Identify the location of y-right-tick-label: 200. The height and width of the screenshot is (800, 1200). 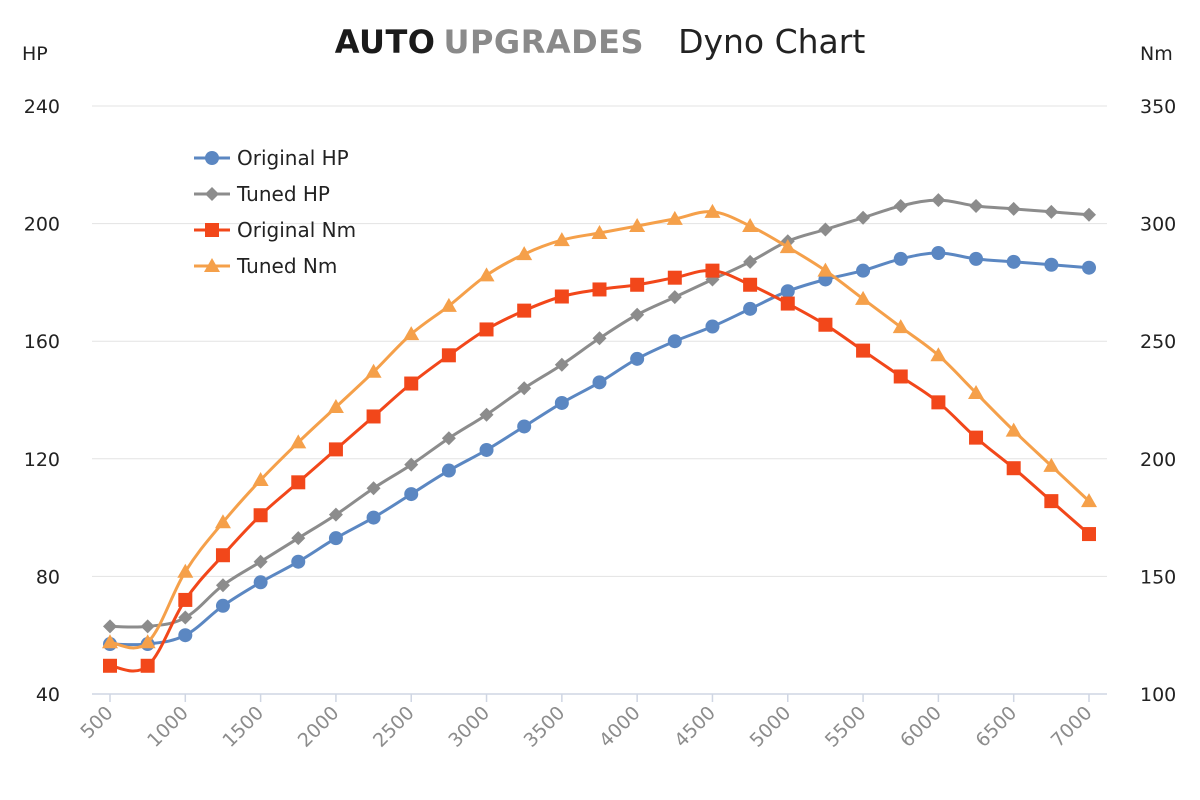
(1158, 460).